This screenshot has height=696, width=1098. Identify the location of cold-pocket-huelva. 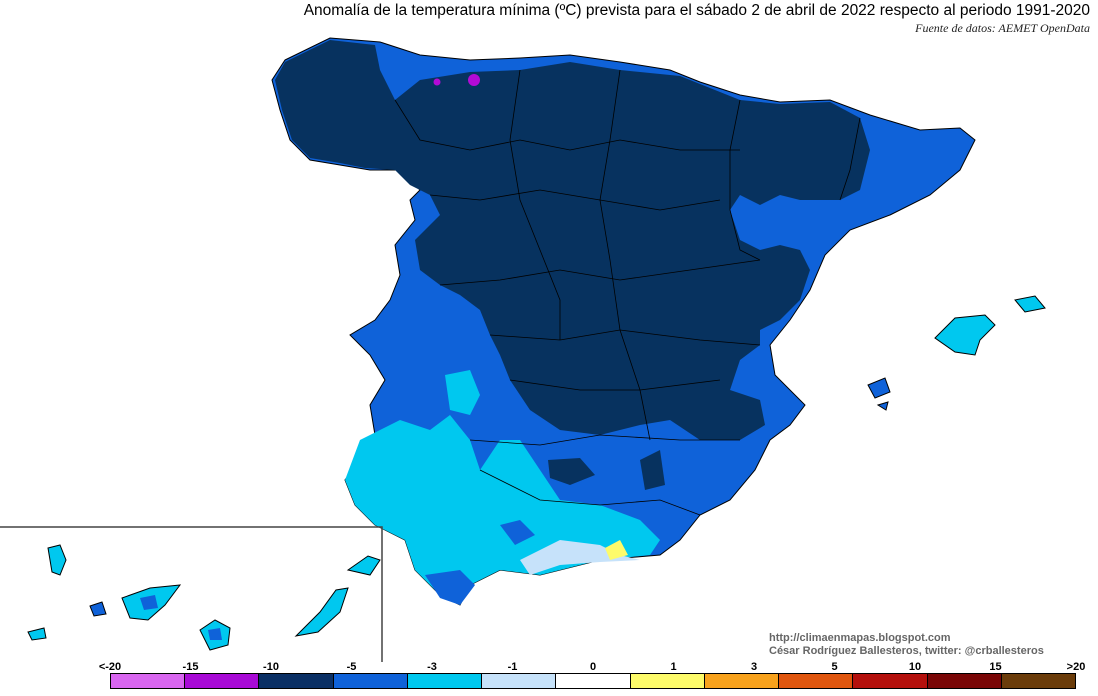
(450, 587).